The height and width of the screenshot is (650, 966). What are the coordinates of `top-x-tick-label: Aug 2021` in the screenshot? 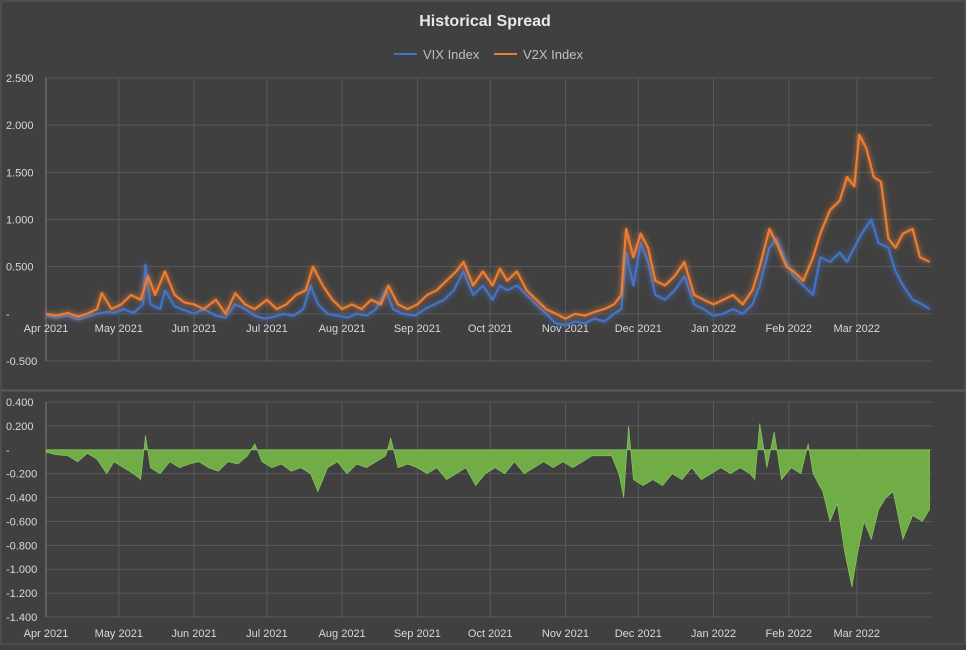 It's located at (342, 329).